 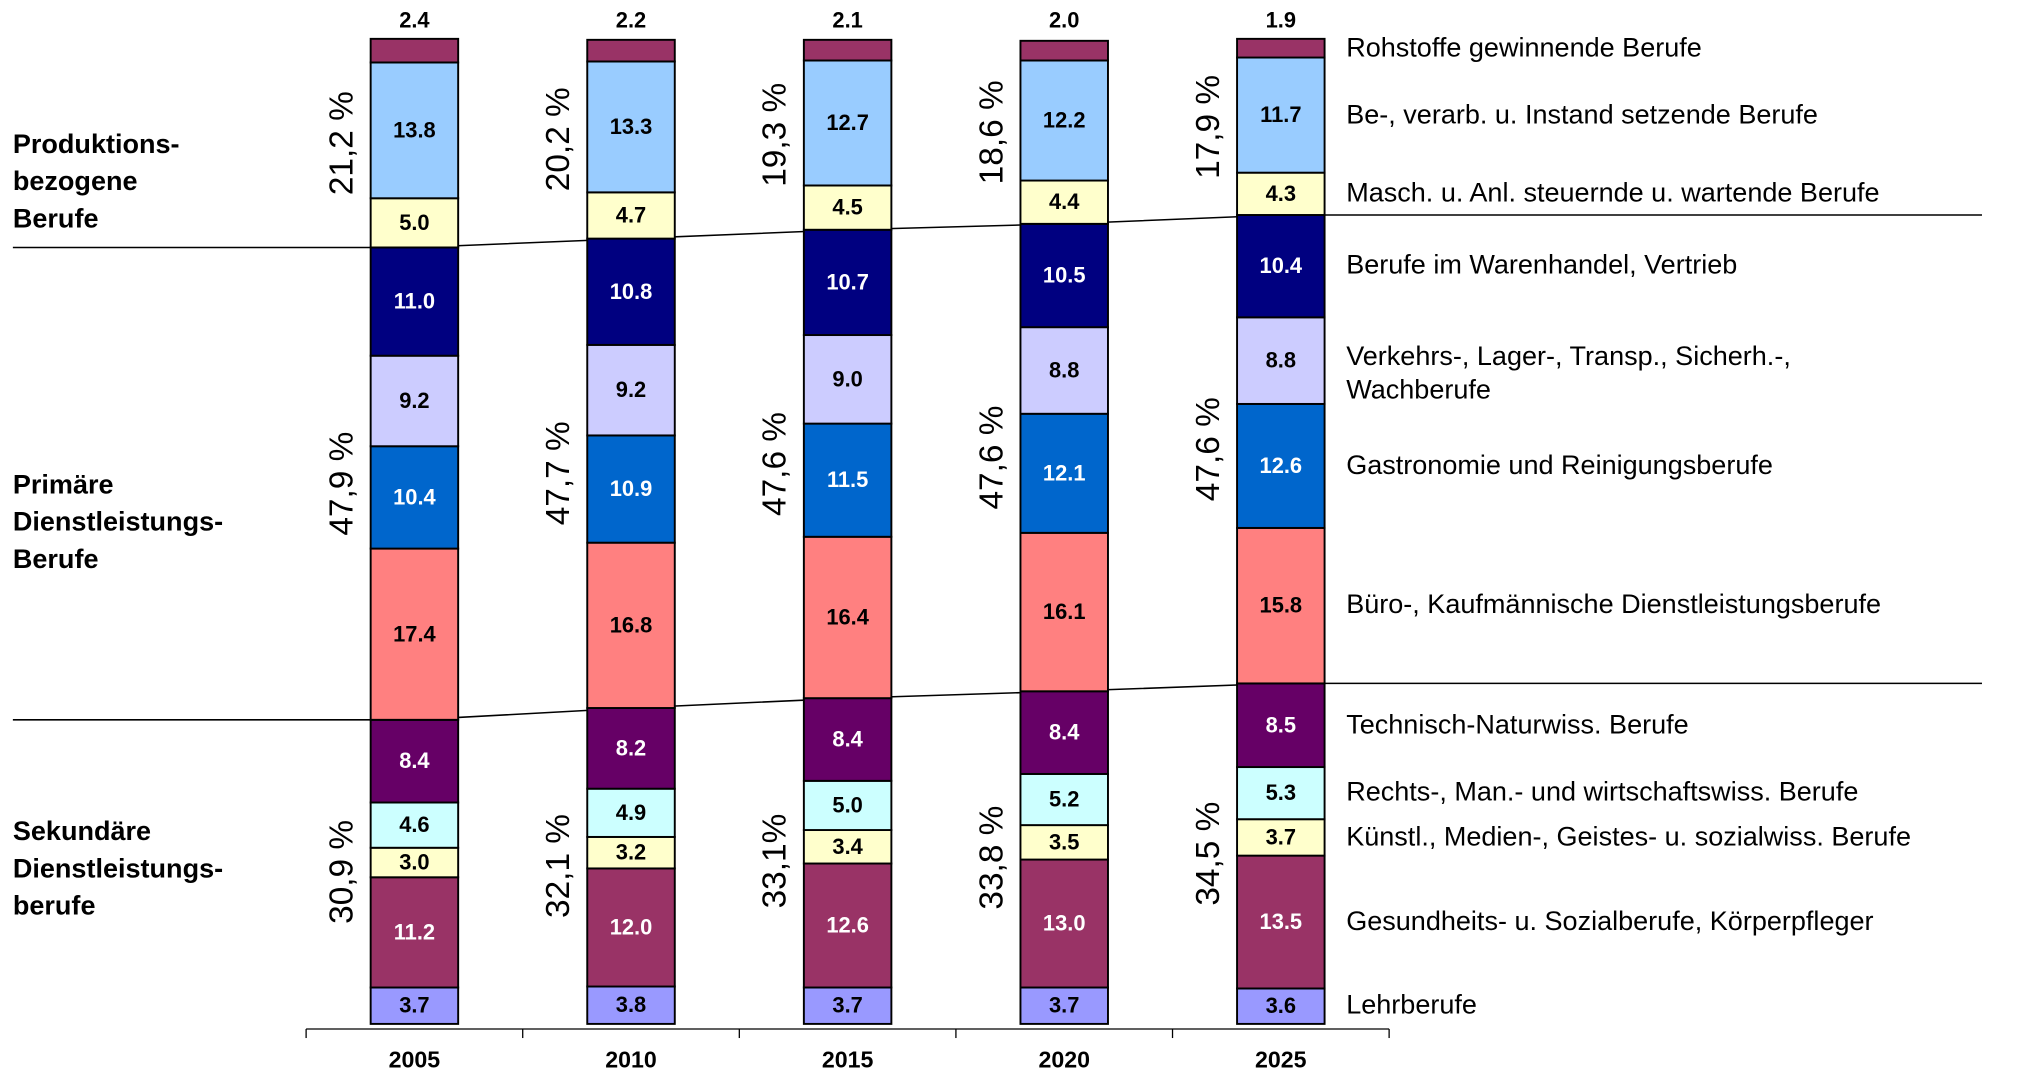 What do you see at coordinates (775, 135) in the screenshot?
I see `group-share-label: 19,3 %` at bounding box center [775, 135].